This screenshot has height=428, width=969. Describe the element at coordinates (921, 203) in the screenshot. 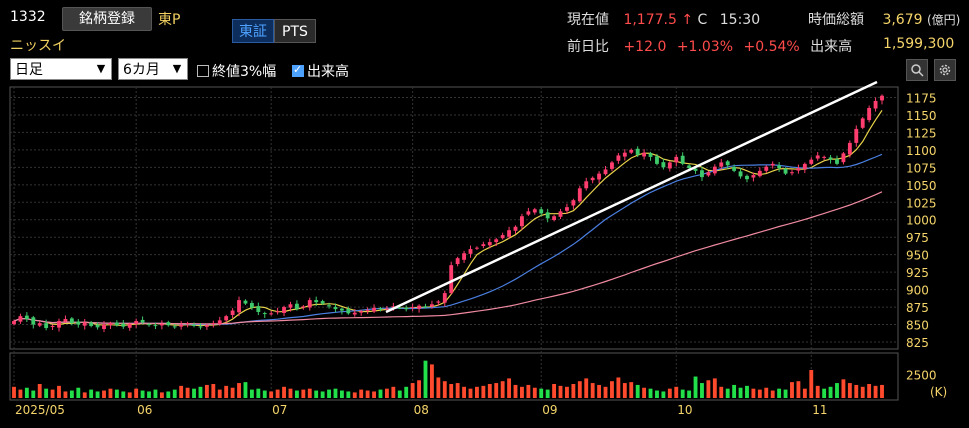

I see `price-tick-label: 1025` at that location.